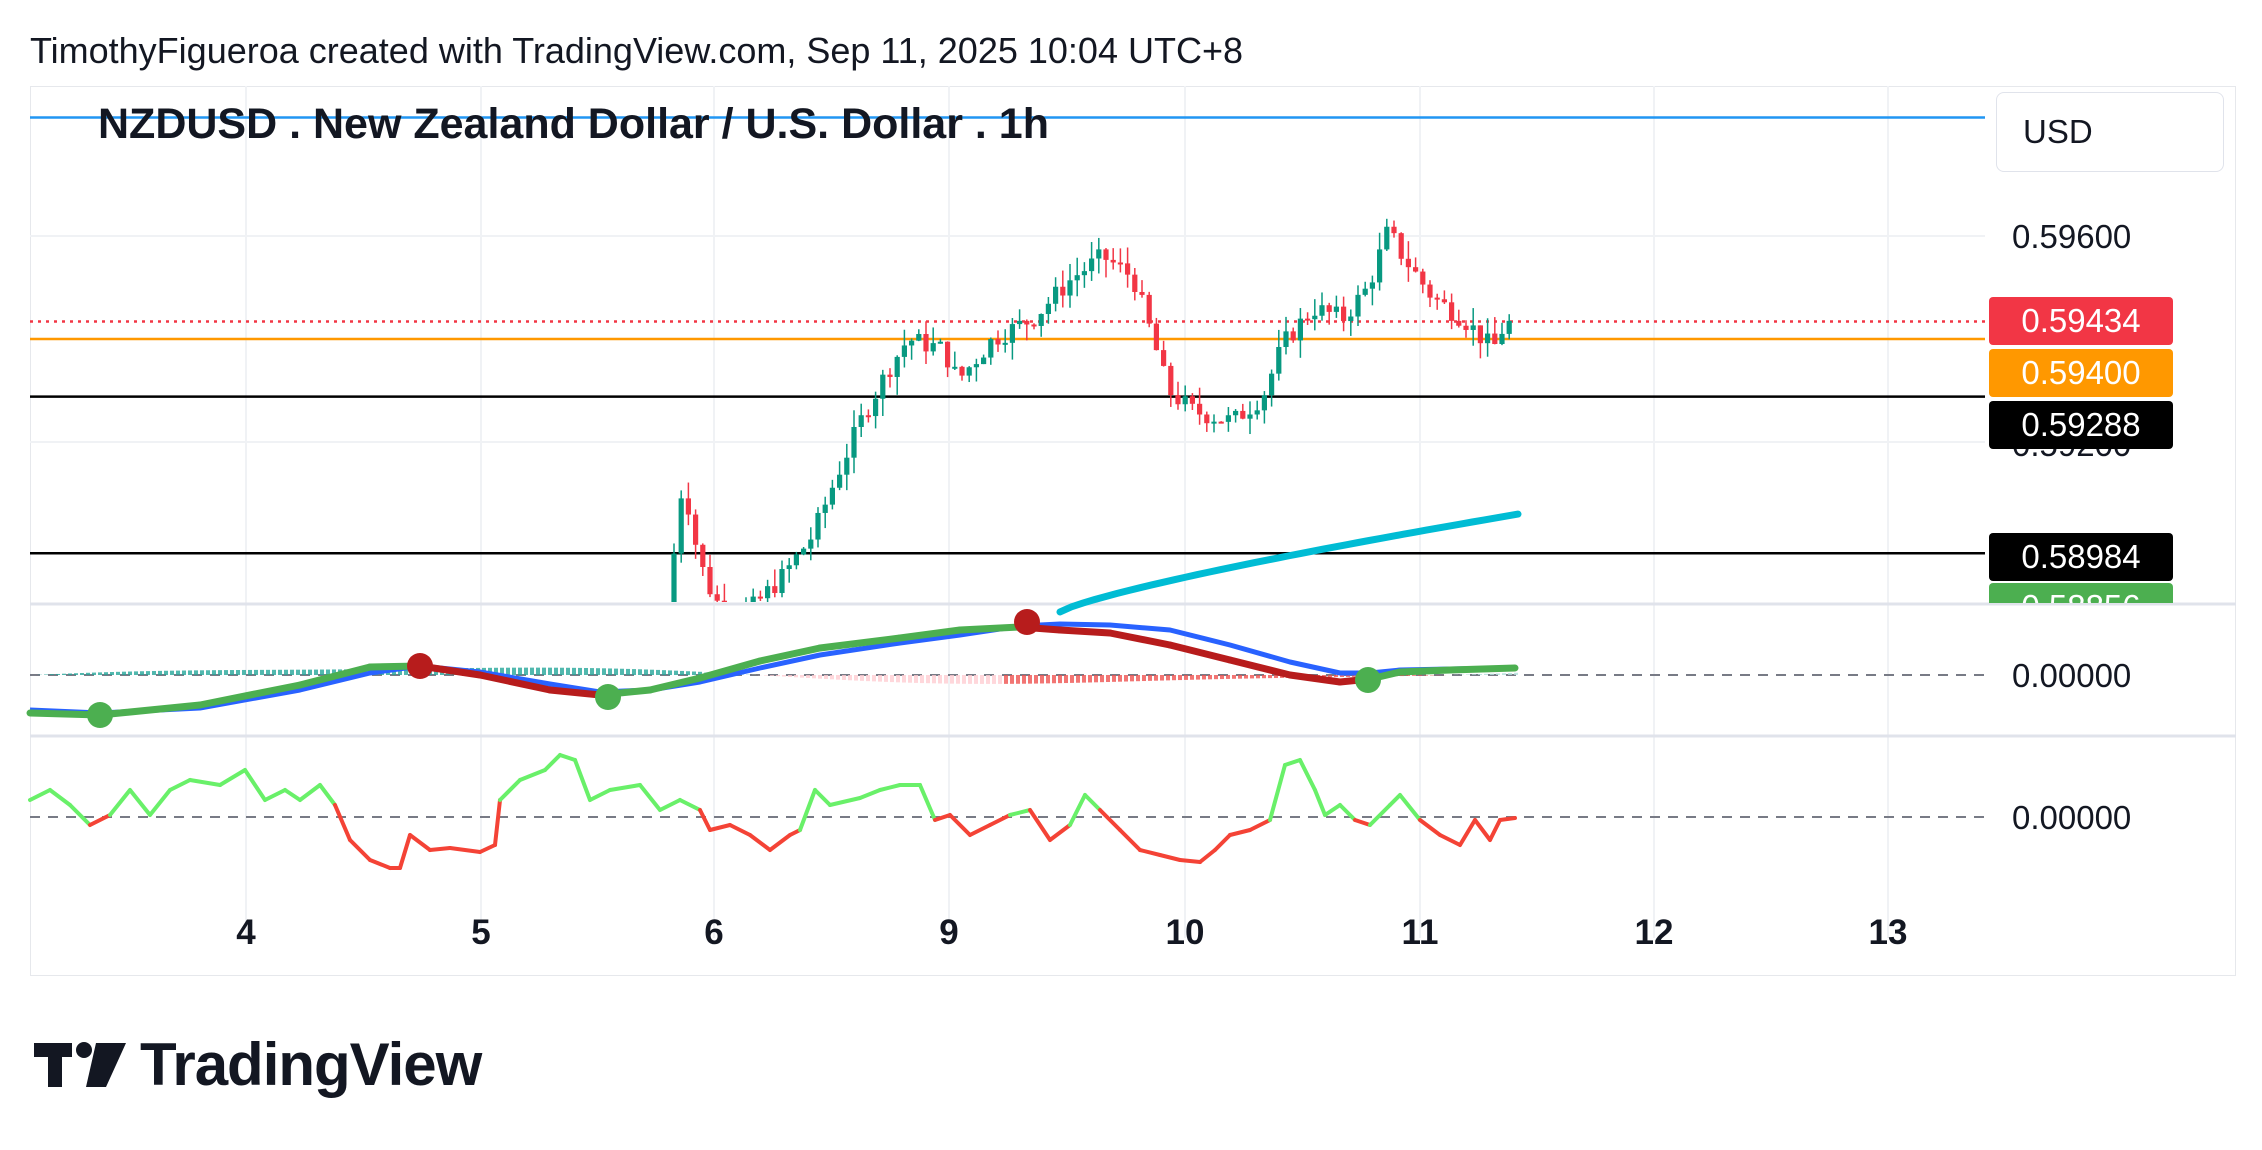 Image resolution: width=2262 pixels, height=1150 pixels. Describe the element at coordinates (2110, 132) in the screenshot. I see `currency-selector: USD` at that location.